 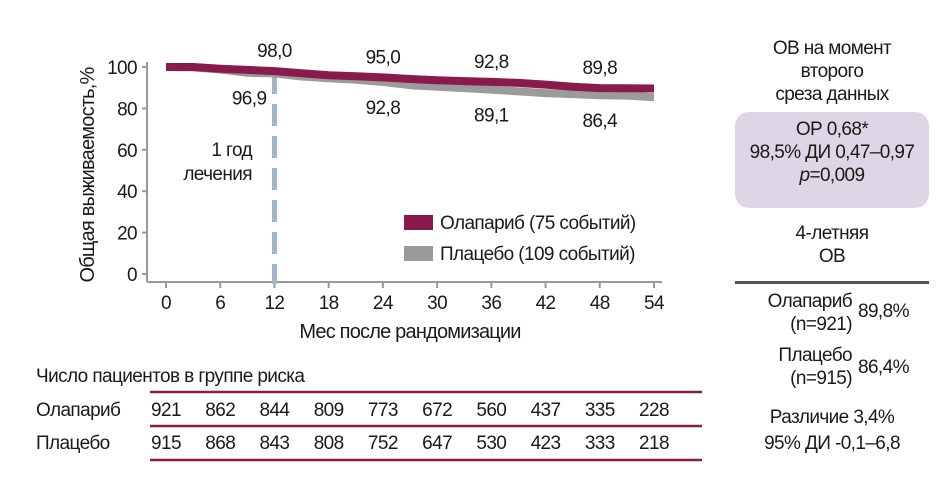 What do you see at coordinates (832, 245) in the screenshot?
I see `four-year-os-heading: 4-летняя ОВ` at bounding box center [832, 245].